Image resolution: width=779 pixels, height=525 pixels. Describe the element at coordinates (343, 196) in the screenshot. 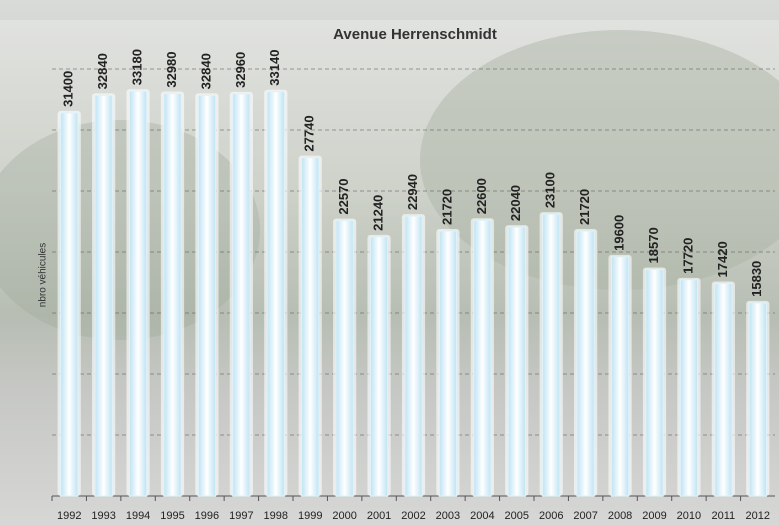

I see `data-label: 22570` at that location.